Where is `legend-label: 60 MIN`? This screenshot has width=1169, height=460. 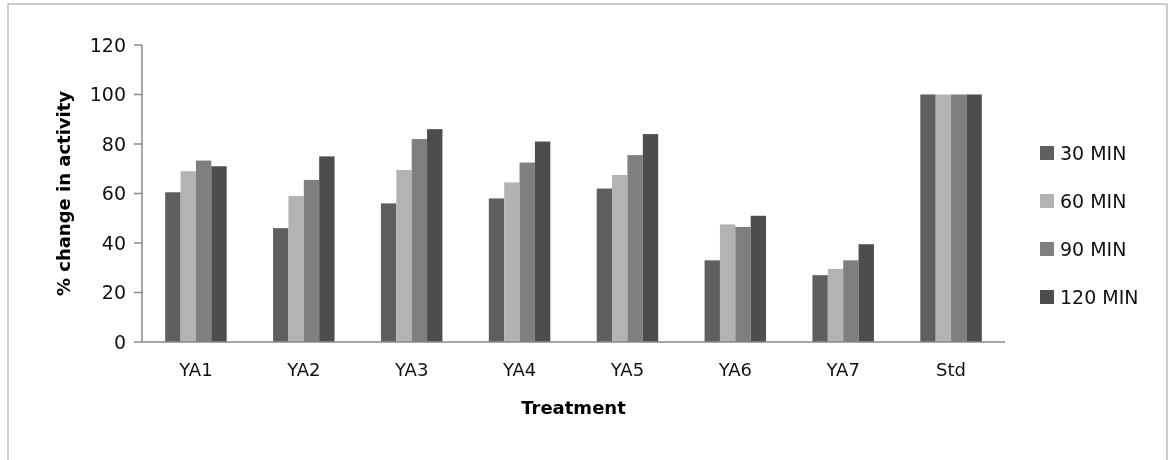 legend-label: 60 MIN is located at coordinates (1093, 200).